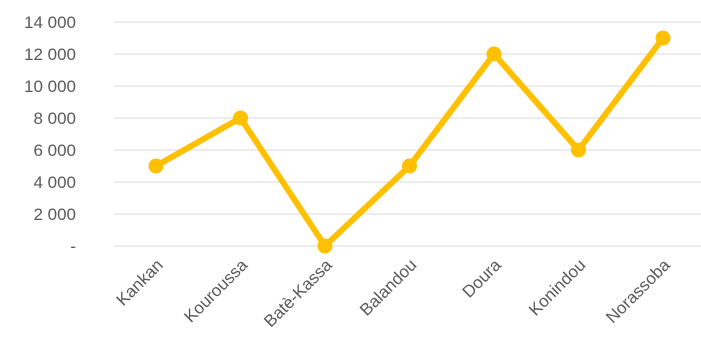 Image resolution: width=701 pixels, height=356 pixels. I want to click on y-tick-label: 4 000, so click(54, 182).